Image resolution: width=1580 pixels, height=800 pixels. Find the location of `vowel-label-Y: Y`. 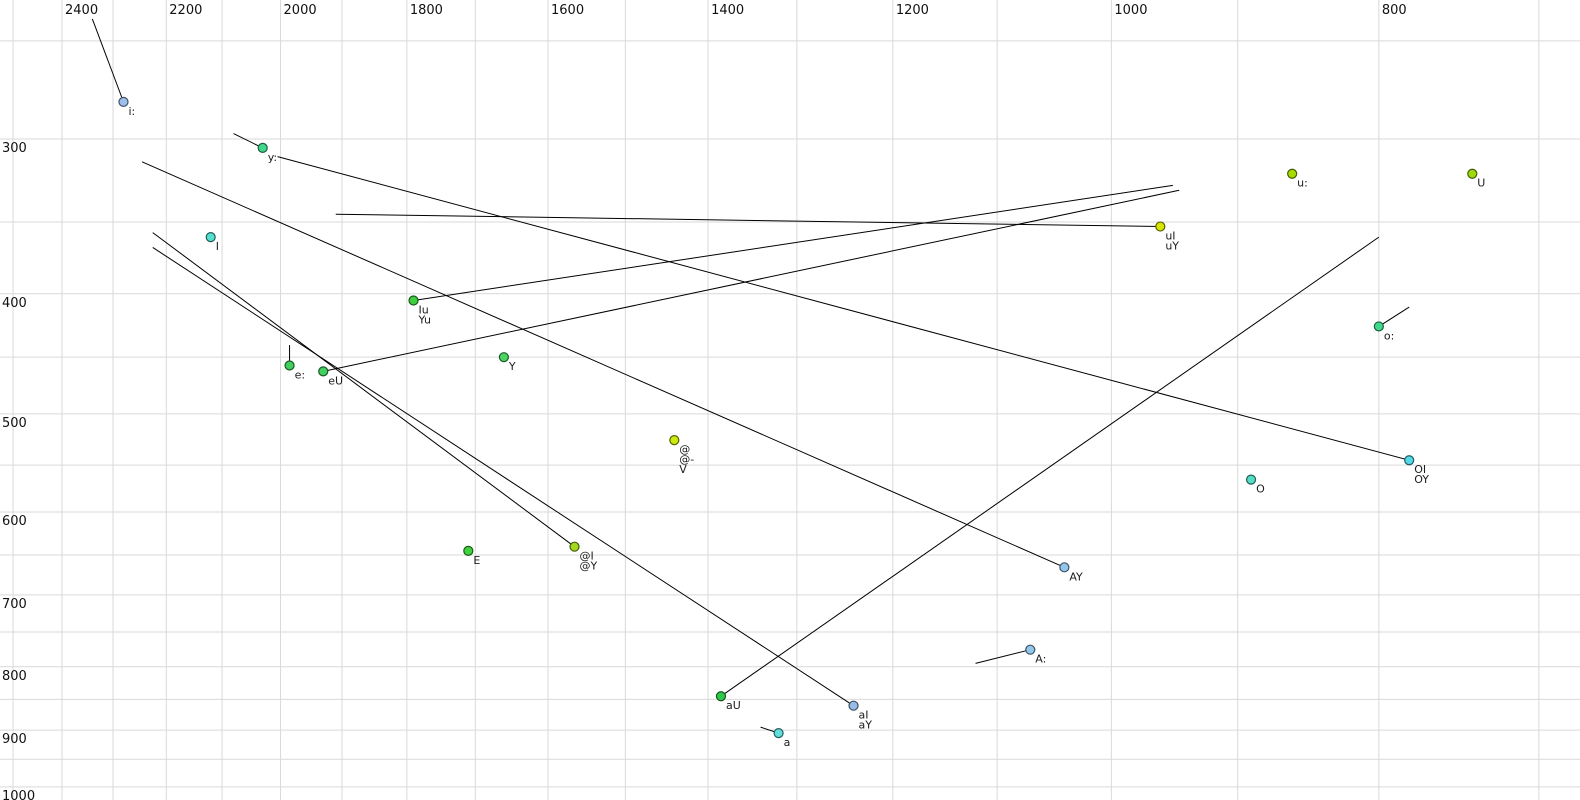

vowel-label-Y: Y is located at coordinates (512, 366).